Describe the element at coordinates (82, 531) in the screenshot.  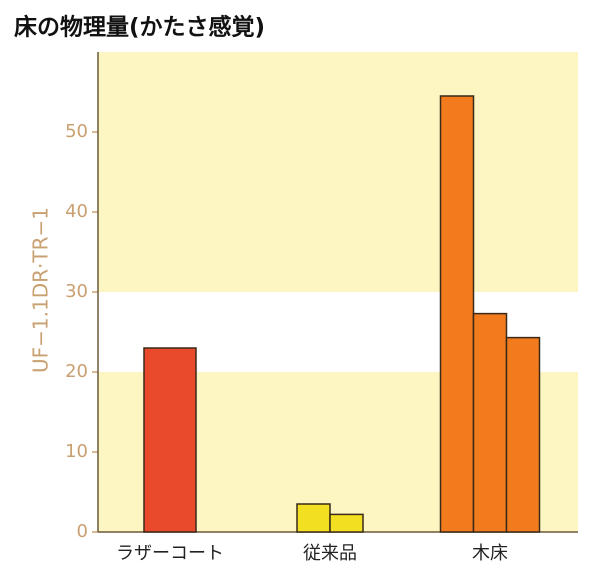
I see `y-tick-label: 0` at that location.